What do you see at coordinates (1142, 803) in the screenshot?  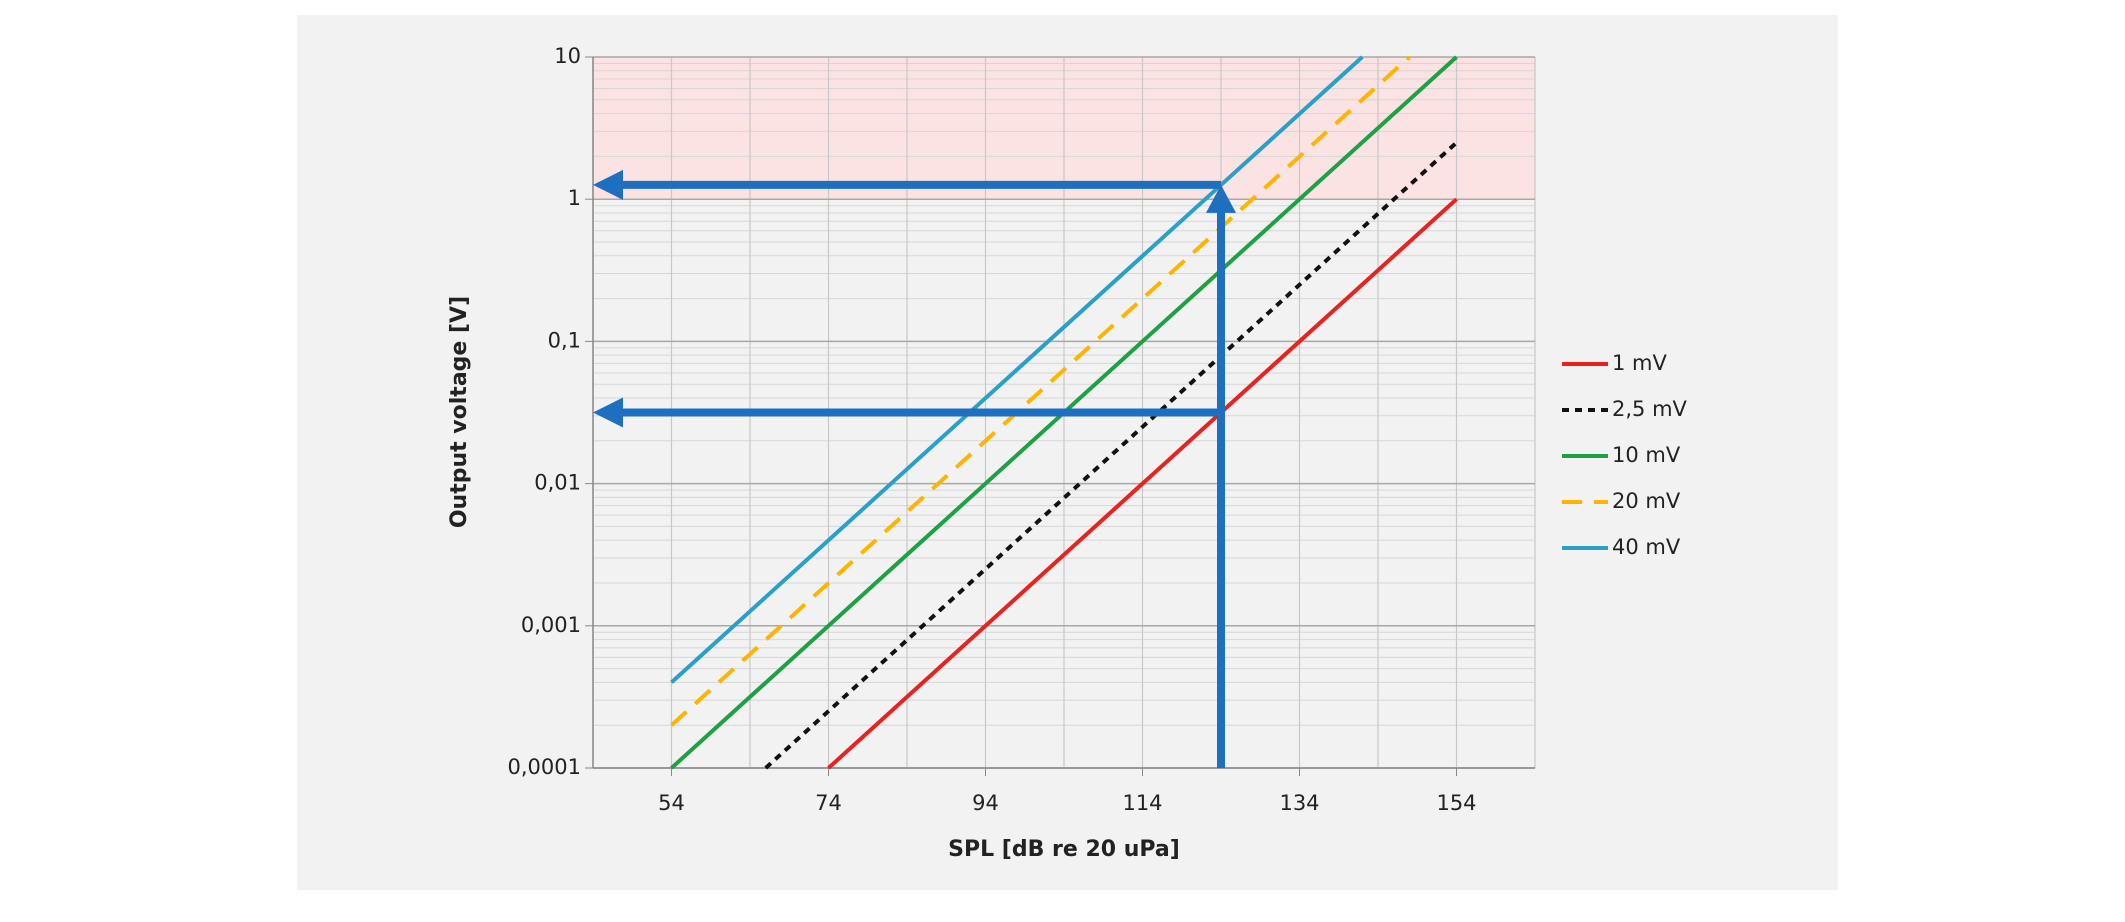 I see `x-tick-label: 114` at bounding box center [1142, 803].